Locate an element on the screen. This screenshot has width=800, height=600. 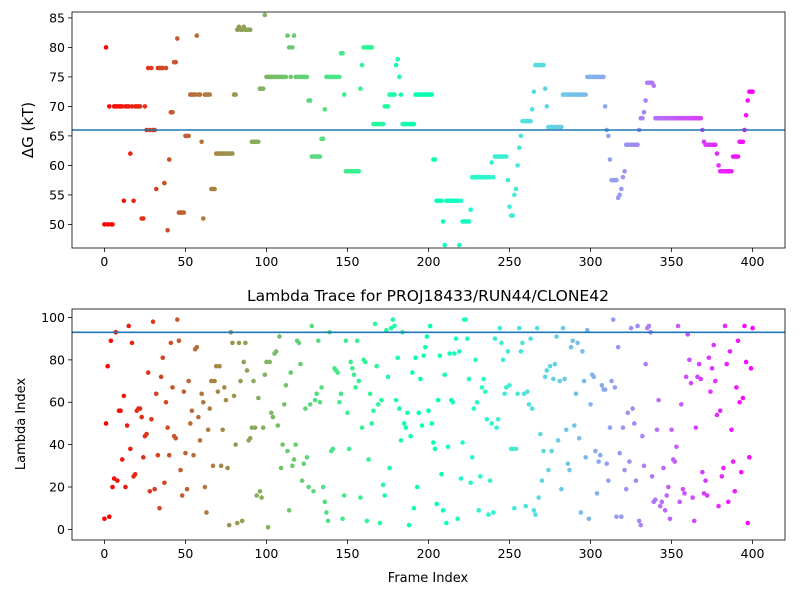
x-tick-label: 350 is located at coordinates (672, 553).